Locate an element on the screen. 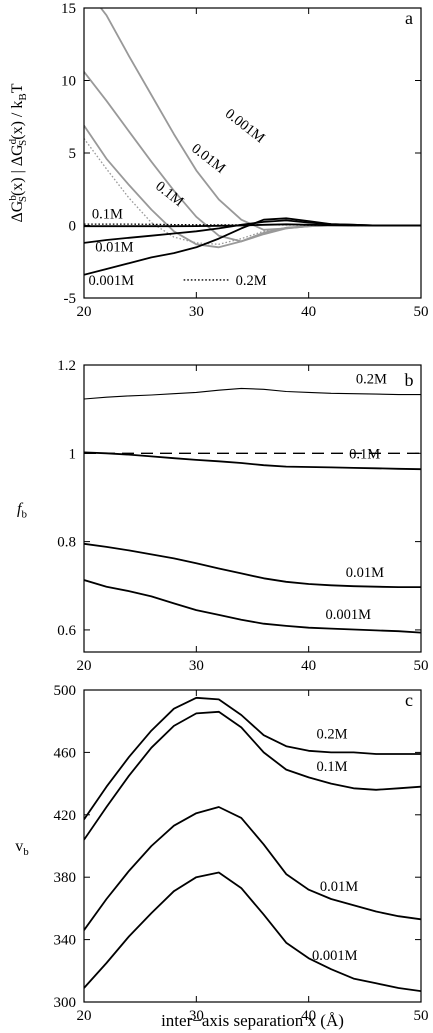 The width and height of the screenshot is (433, 1033). y-tick-label: 1 is located at coordinates (73, 454).